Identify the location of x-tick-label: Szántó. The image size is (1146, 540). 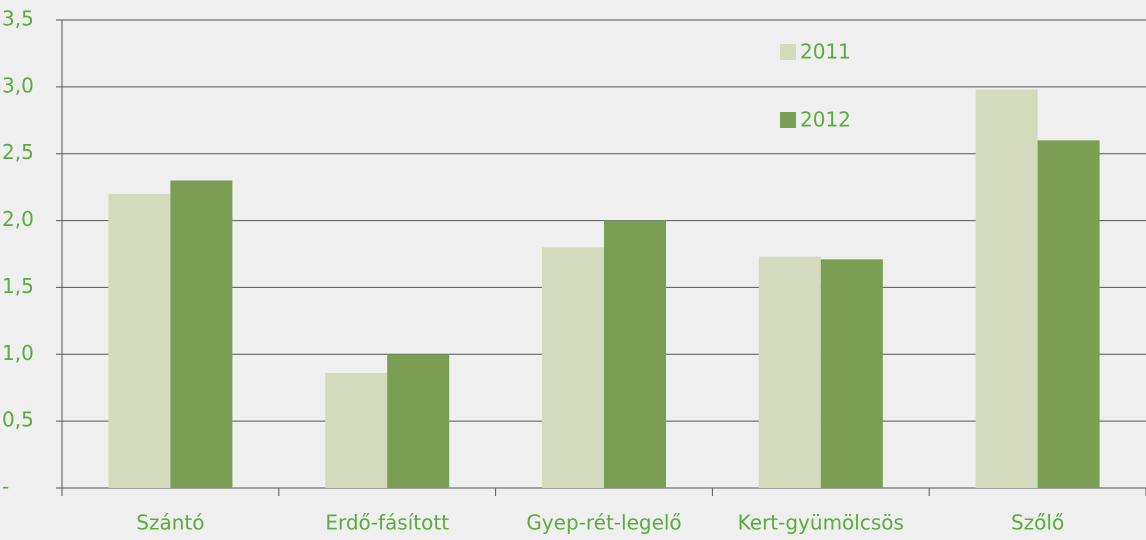
(170, 523).